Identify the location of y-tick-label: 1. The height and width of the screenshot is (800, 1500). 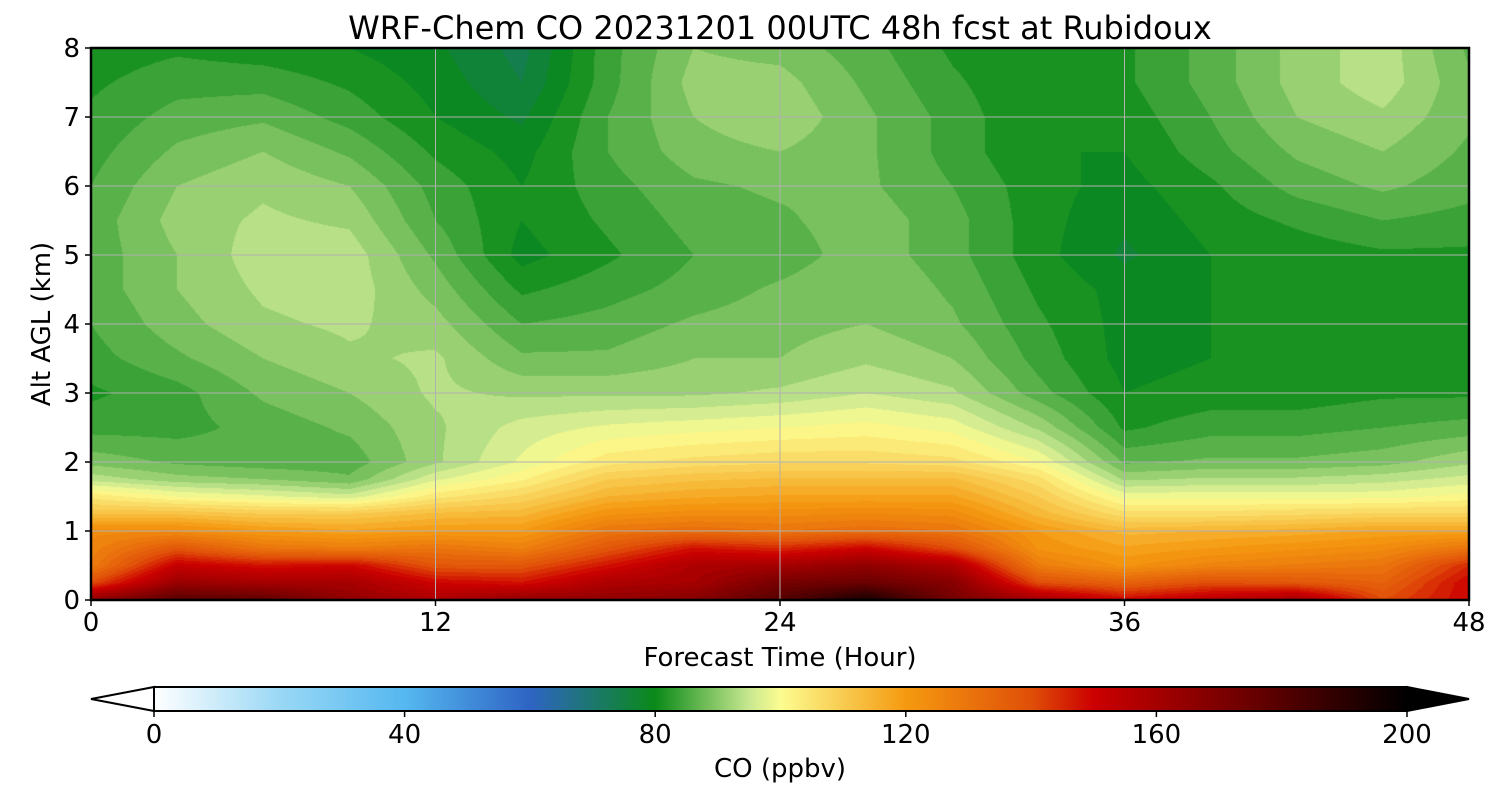
(71, 532).